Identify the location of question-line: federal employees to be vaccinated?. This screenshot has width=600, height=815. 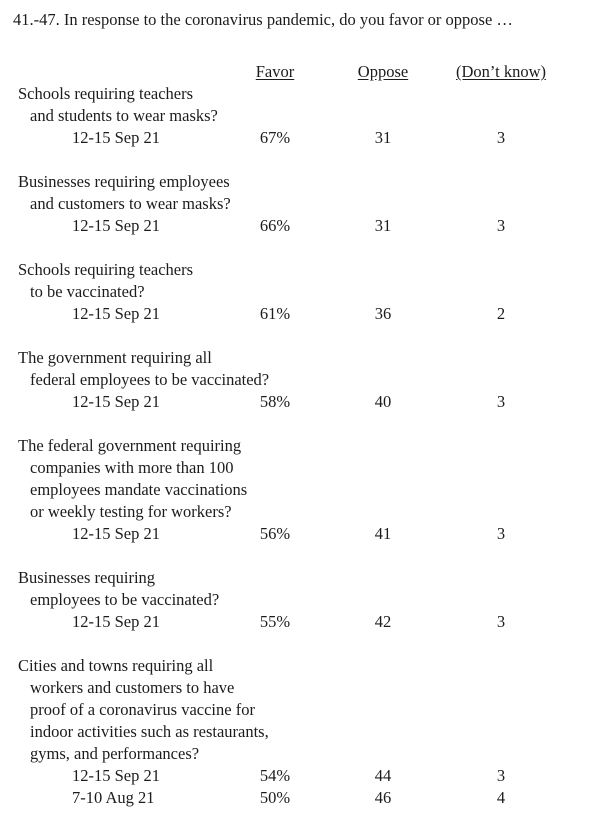
(150, 379).